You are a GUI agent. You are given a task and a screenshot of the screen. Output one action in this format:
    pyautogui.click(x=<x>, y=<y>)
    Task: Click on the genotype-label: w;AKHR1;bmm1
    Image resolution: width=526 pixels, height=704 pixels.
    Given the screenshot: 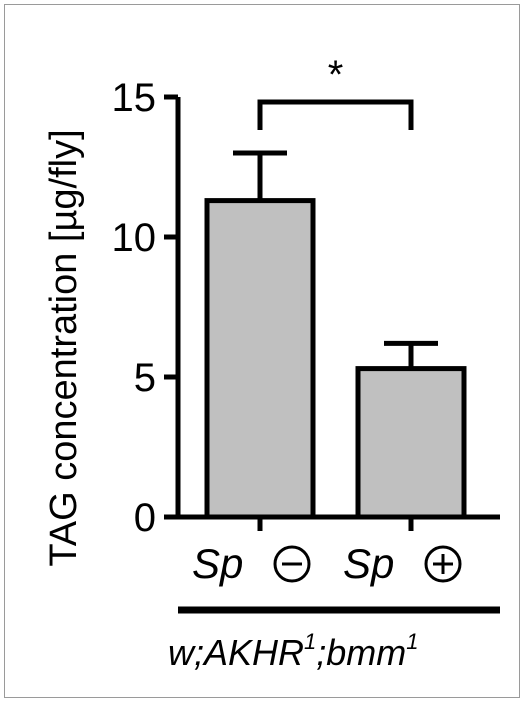 What is the action you would take?
    pyautogui.click(x=293, y=651)
    